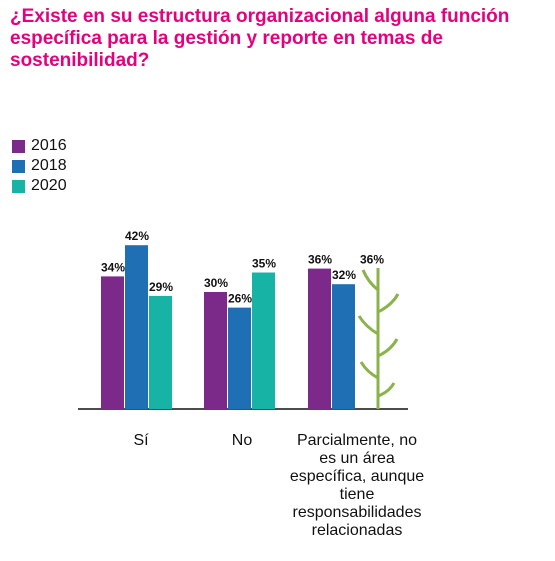  Describe the element at coordinates (240, 299) in the screenshot. I see `data-label-2018-1: 26%` at that location.